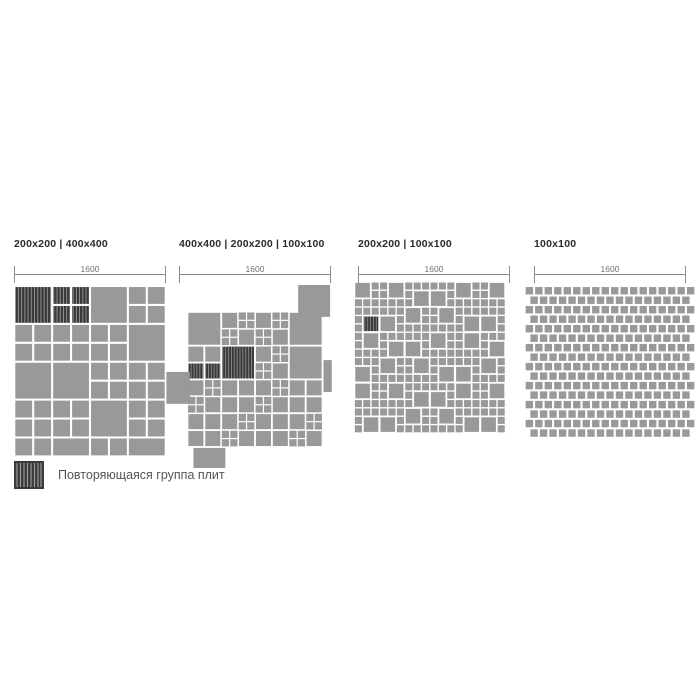 This screenshot has width=700, height=700. I want to click on panel-2-title: 400x400 | 200x200 | 100x100, so click(252, 244).